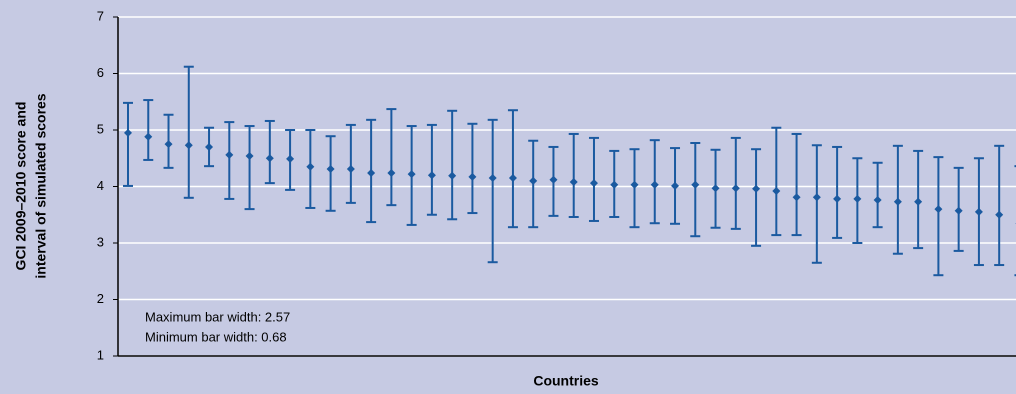  Describe the element at coordinates (100, 298) in the screenshot. I see `y-tick-label: 2` at that location.